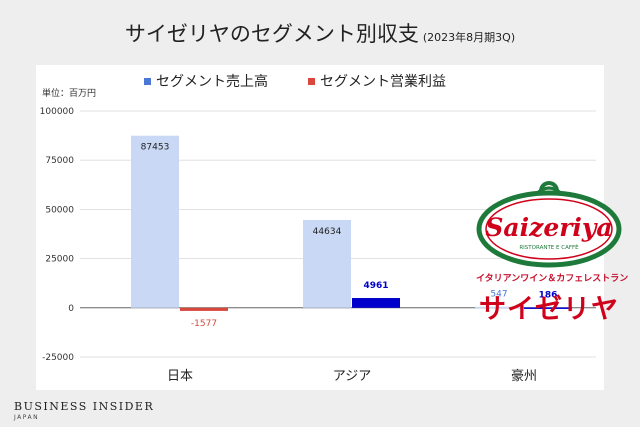  What do you see at coordinates (71, 309) in the screenshot?
I see `y-tick-label: 0` at bounding box center [71, 309].